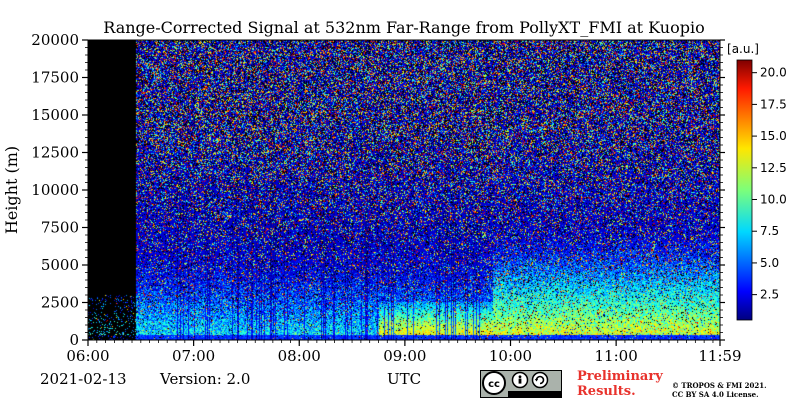 Image resolution: width=800 pixels, height=400 pixels. Describe the element at coordinates (521, 384) in the screenshot. I see `cc-license-badge: cc BY SA` at that location.